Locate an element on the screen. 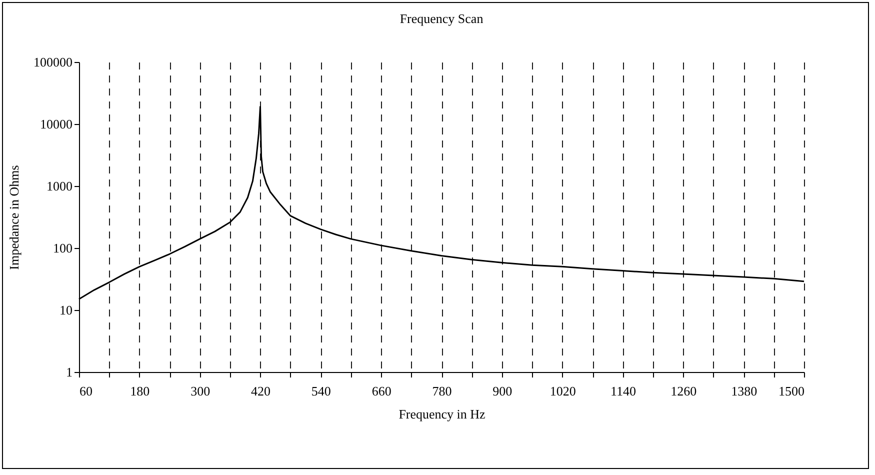 The width and height of the screenshot is (875, 475). x-tick-label: 1380 is located at coordinates (744, 391).